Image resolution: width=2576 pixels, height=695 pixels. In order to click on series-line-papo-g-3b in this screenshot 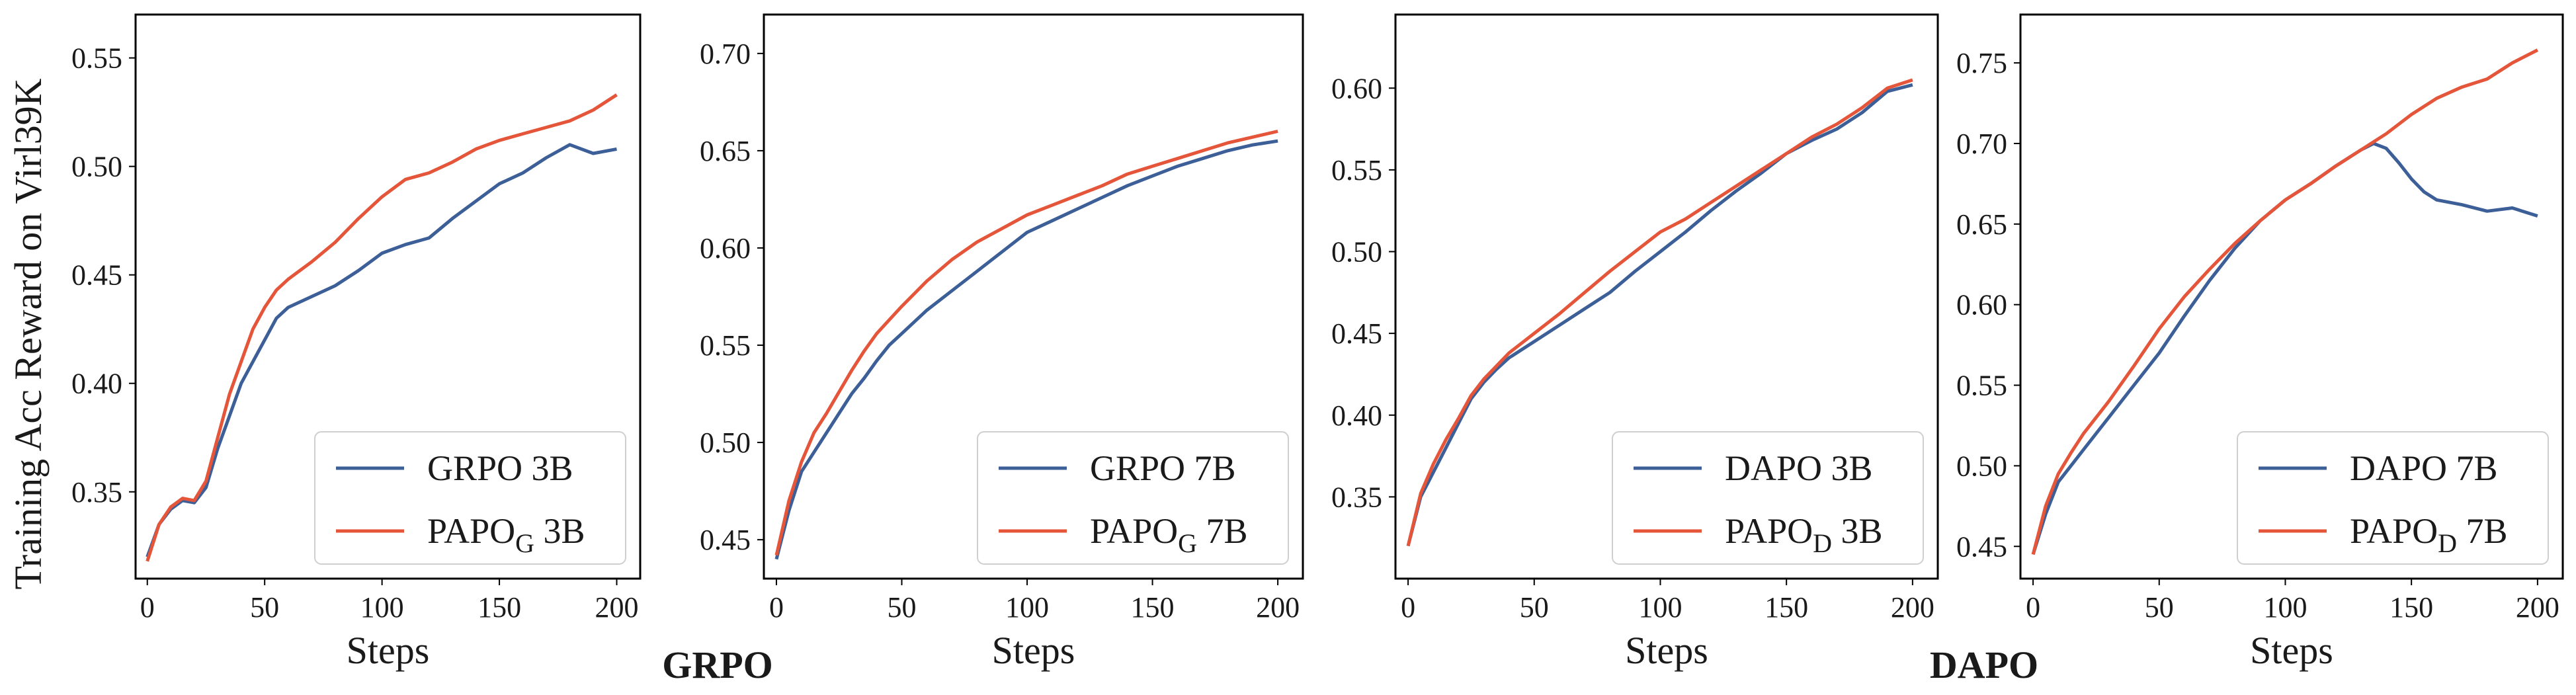, I will do `click(381, 327)`.